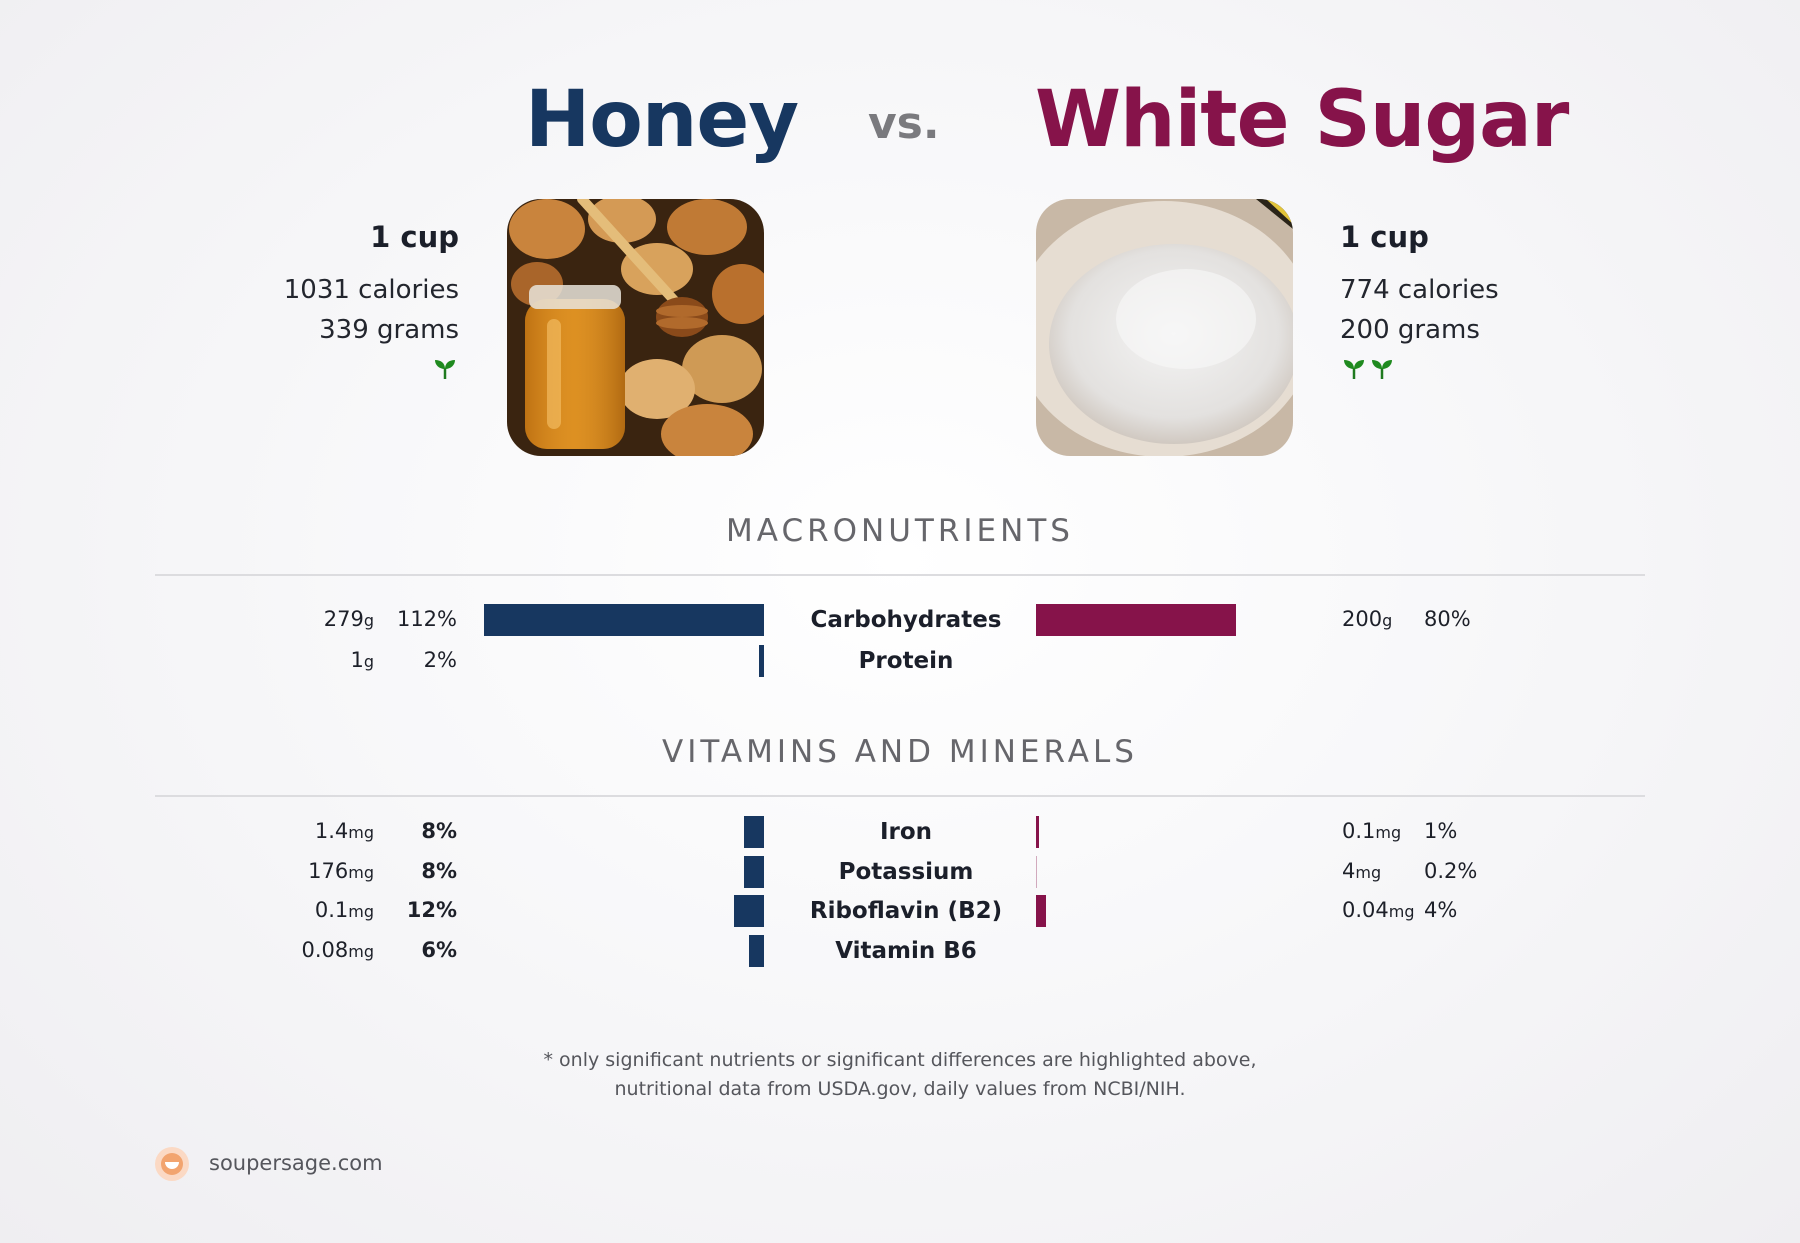 This screenshot has width=1800, height=1243. Describe the element at coordinates (348, 619) in the screenshot. I see `honey-amount-carbohydrates: 279g` at that location.